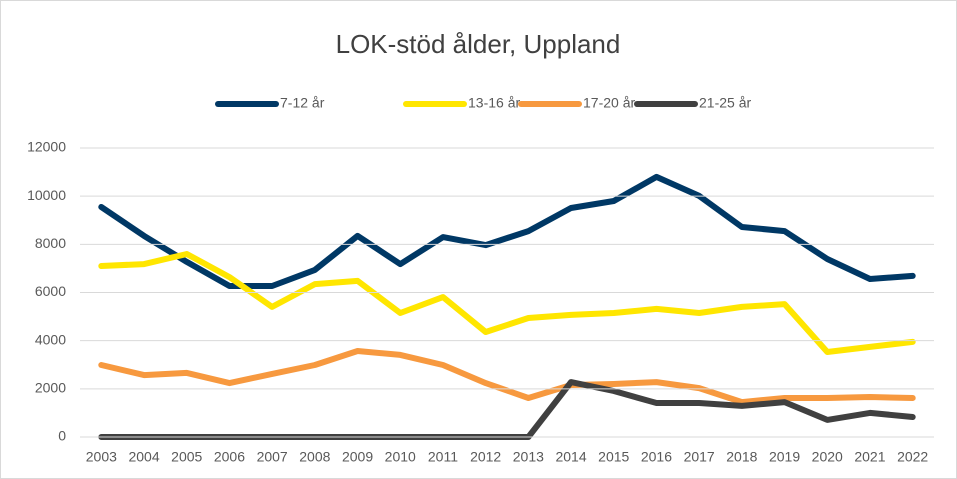  Describe the element at coordinates (50, 243) in the screenshot. I see `y-tick-label: 8000` at that location.